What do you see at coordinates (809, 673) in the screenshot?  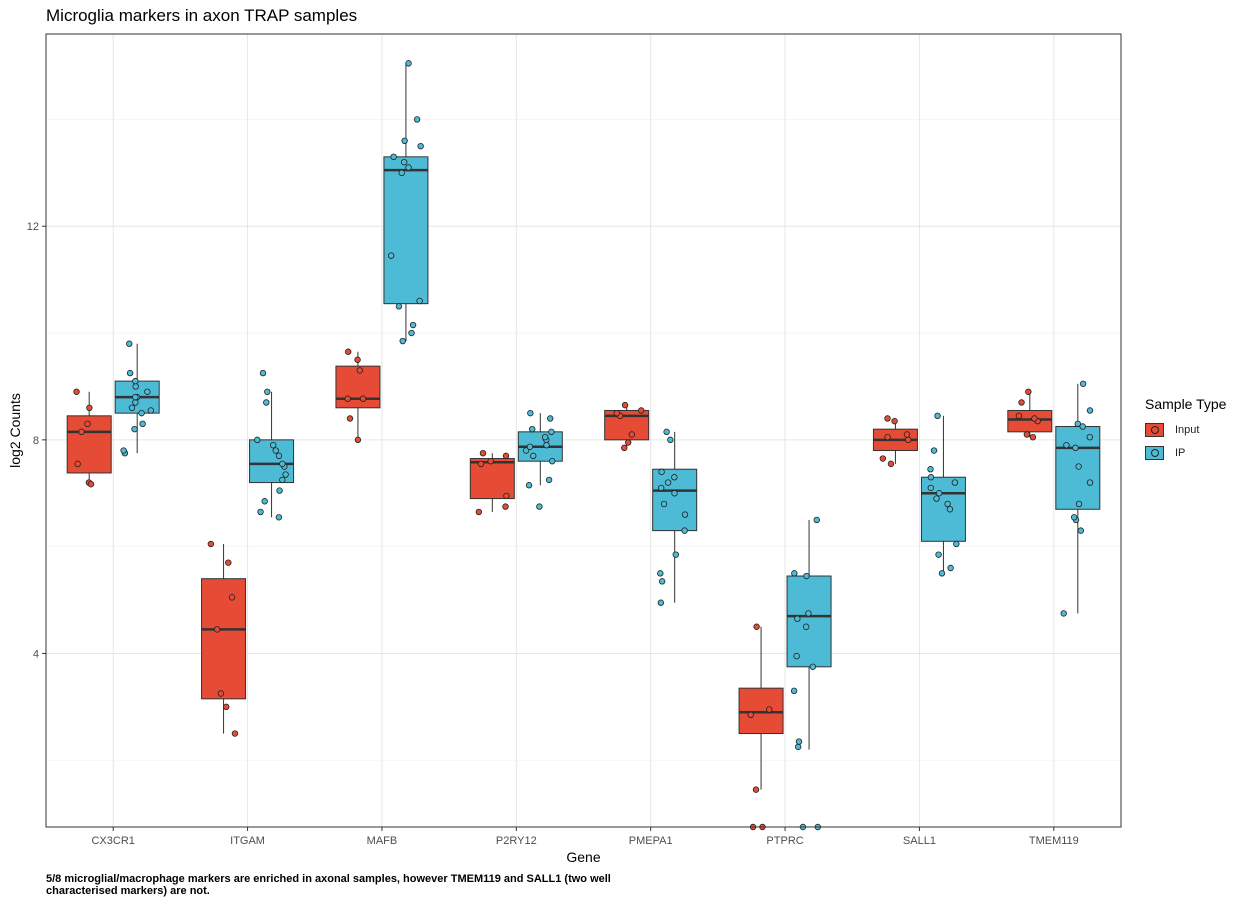 I see `box-ip-ptprc` at bounding box center [809, 673].